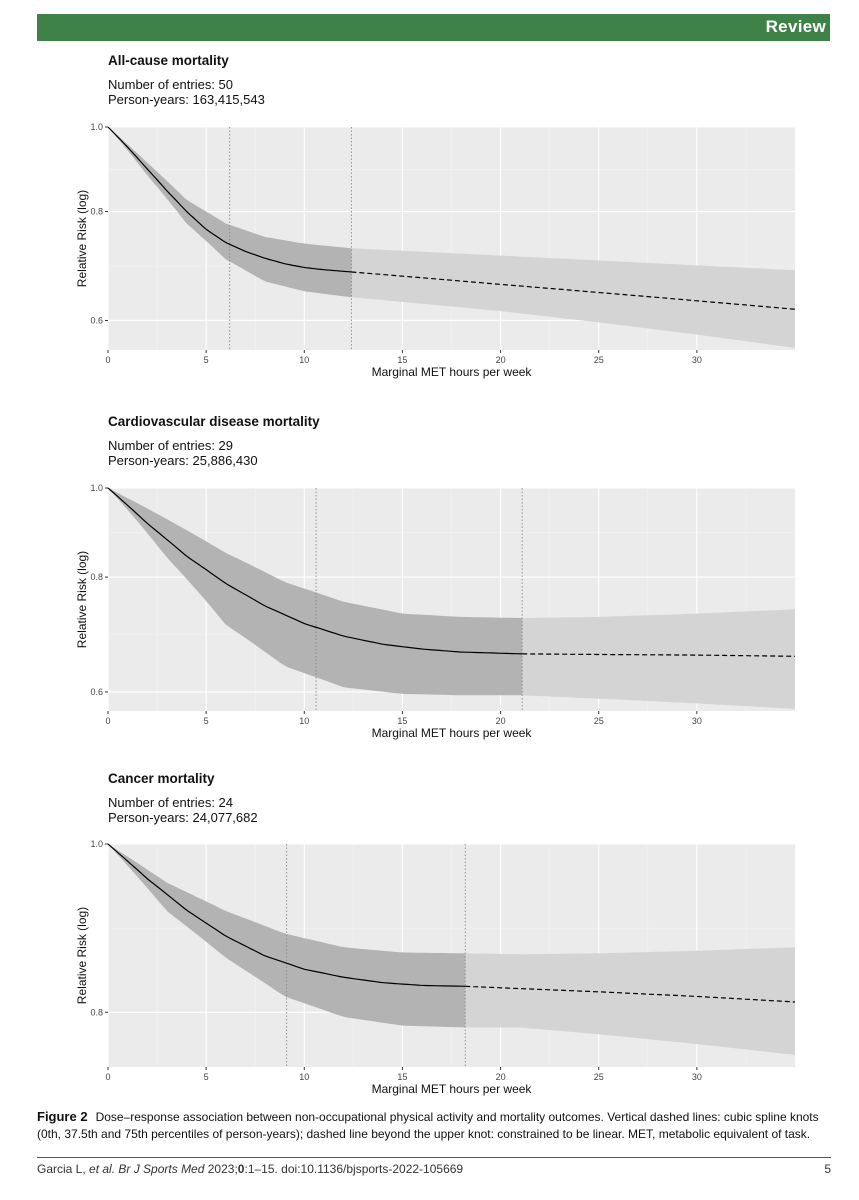 The image size is (859, 1200). I want to click on entries-count-cvd: Number of entries: 29, so click(171, 445).